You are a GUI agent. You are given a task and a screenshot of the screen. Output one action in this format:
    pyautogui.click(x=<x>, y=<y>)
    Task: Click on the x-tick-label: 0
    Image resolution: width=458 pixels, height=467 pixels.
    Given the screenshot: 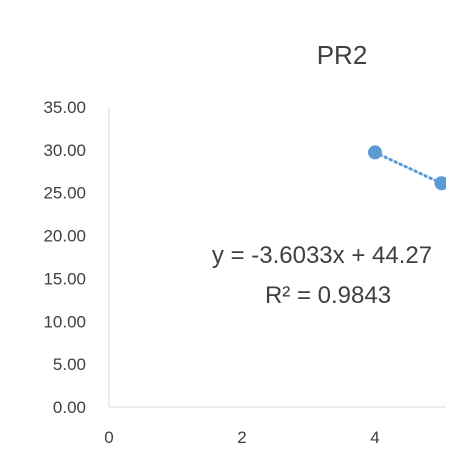 What is the action you would take?
    pyautogui.click(x=108, y=437)
    